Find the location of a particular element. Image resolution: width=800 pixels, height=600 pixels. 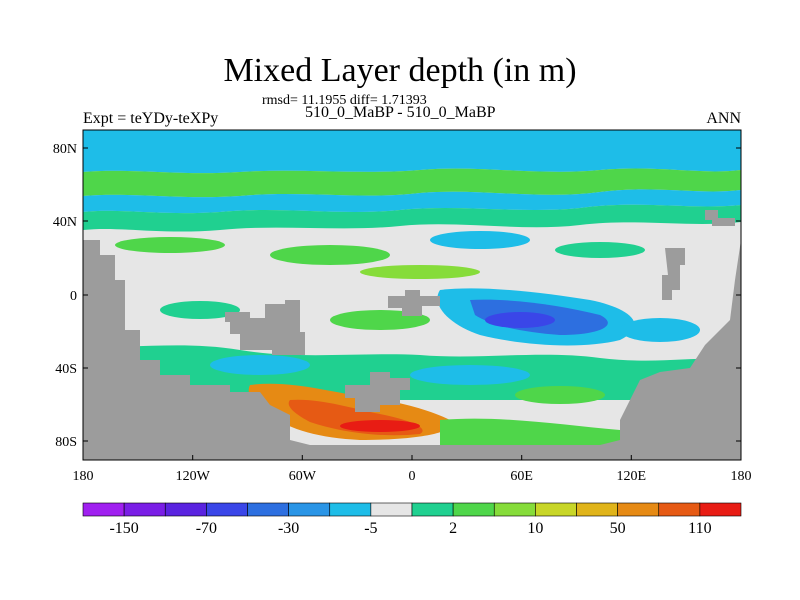

lon-label-60w: 60W is located at coordinates (303, 476).